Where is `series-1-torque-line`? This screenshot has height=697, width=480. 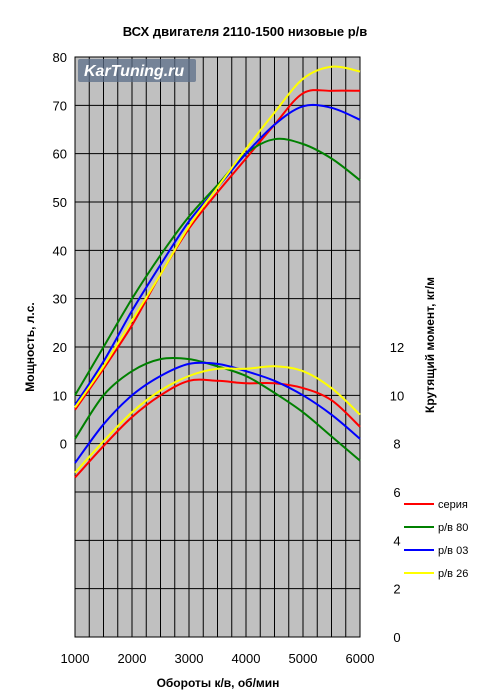
series-1-torque-line is located at coordinates (217, 428).